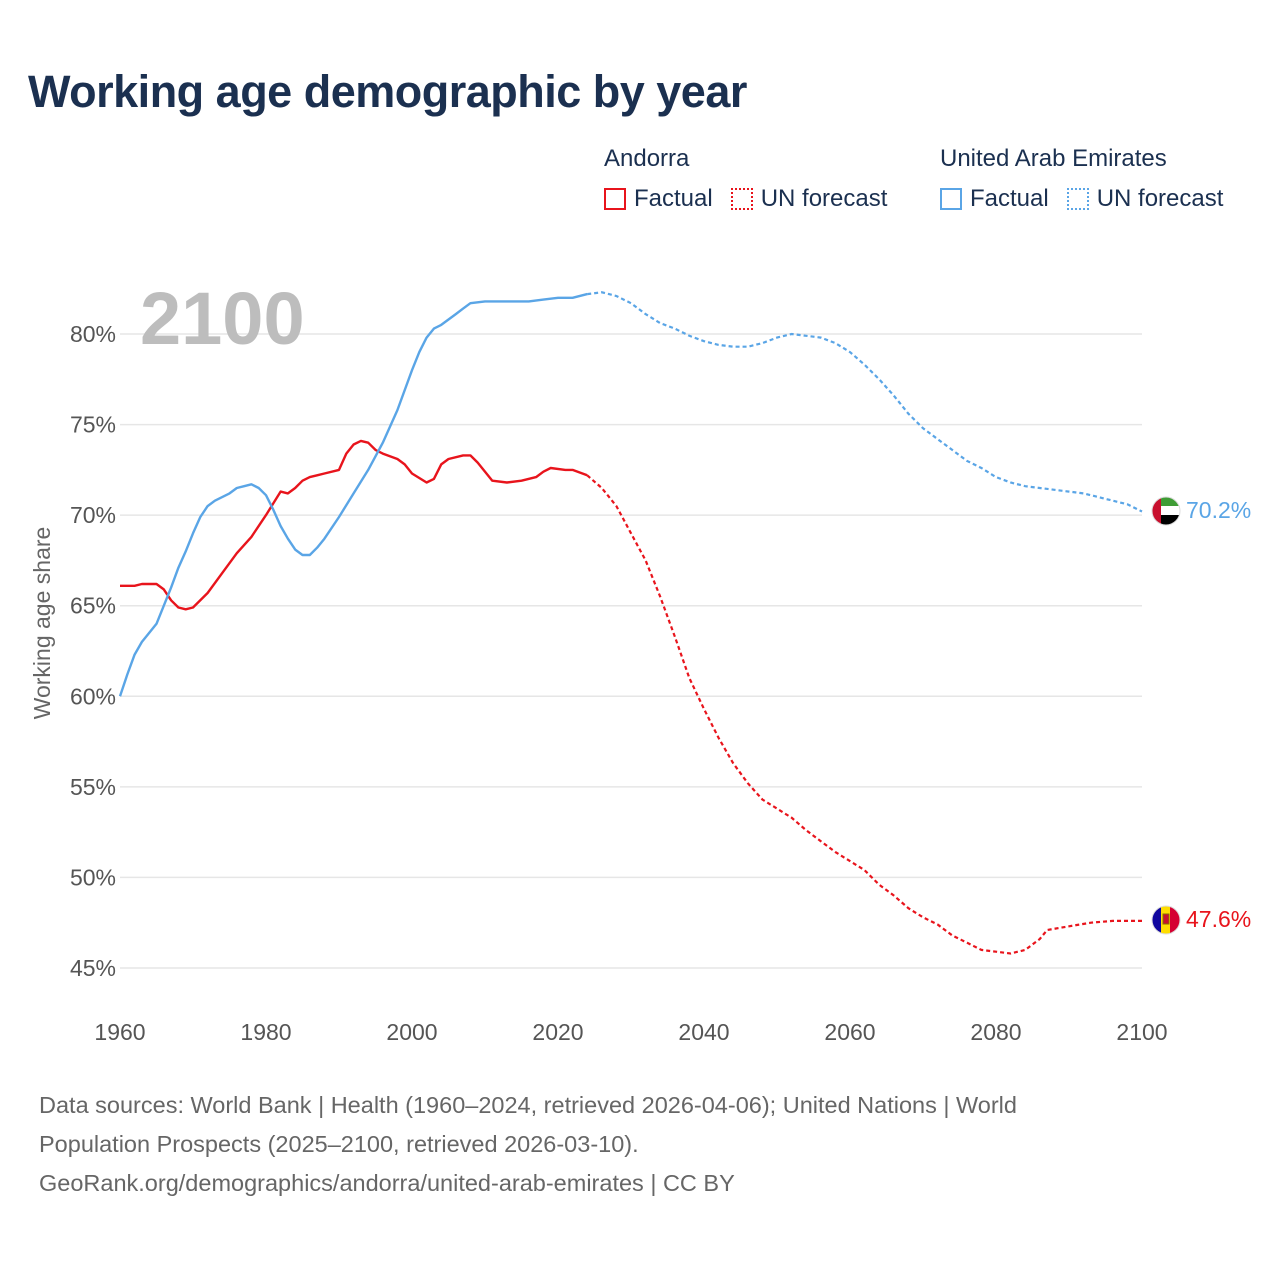  Describe the element at coordinates (1081, 179) in the screenshot. I see `legend-group-uae: United Arab Emirates Factual UN forecast` at that location.